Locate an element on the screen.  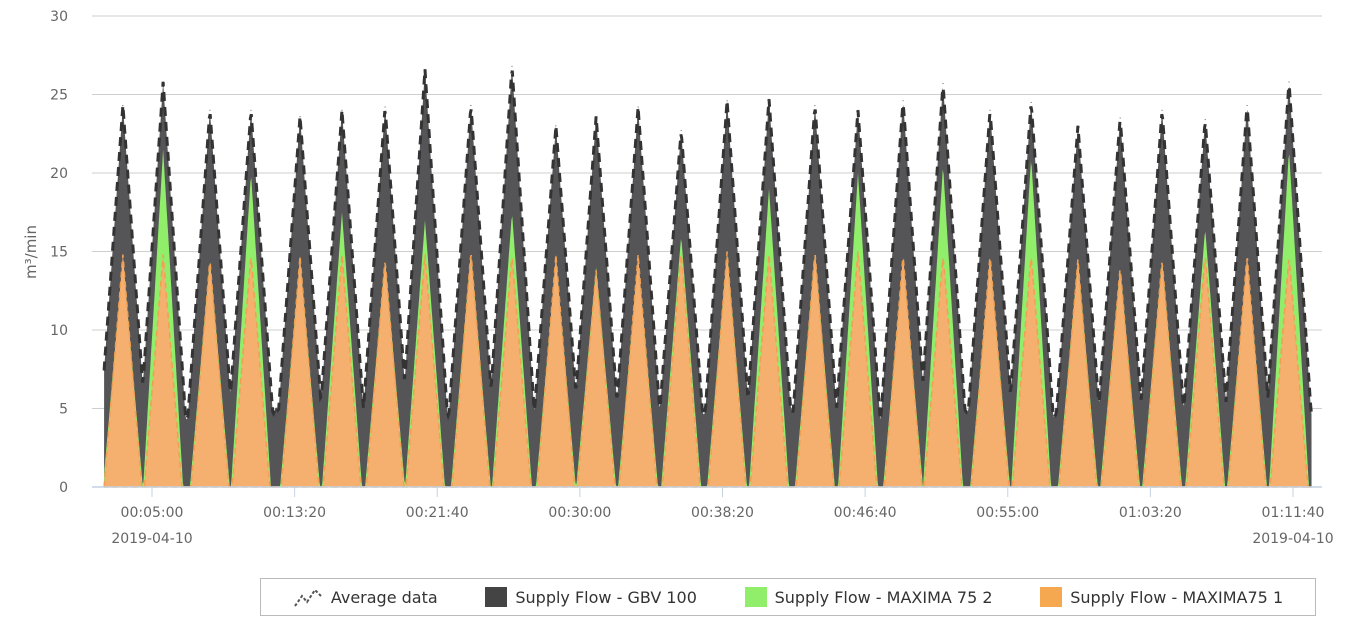
y-tick-label: 5 is located at coordinates (63, 410).